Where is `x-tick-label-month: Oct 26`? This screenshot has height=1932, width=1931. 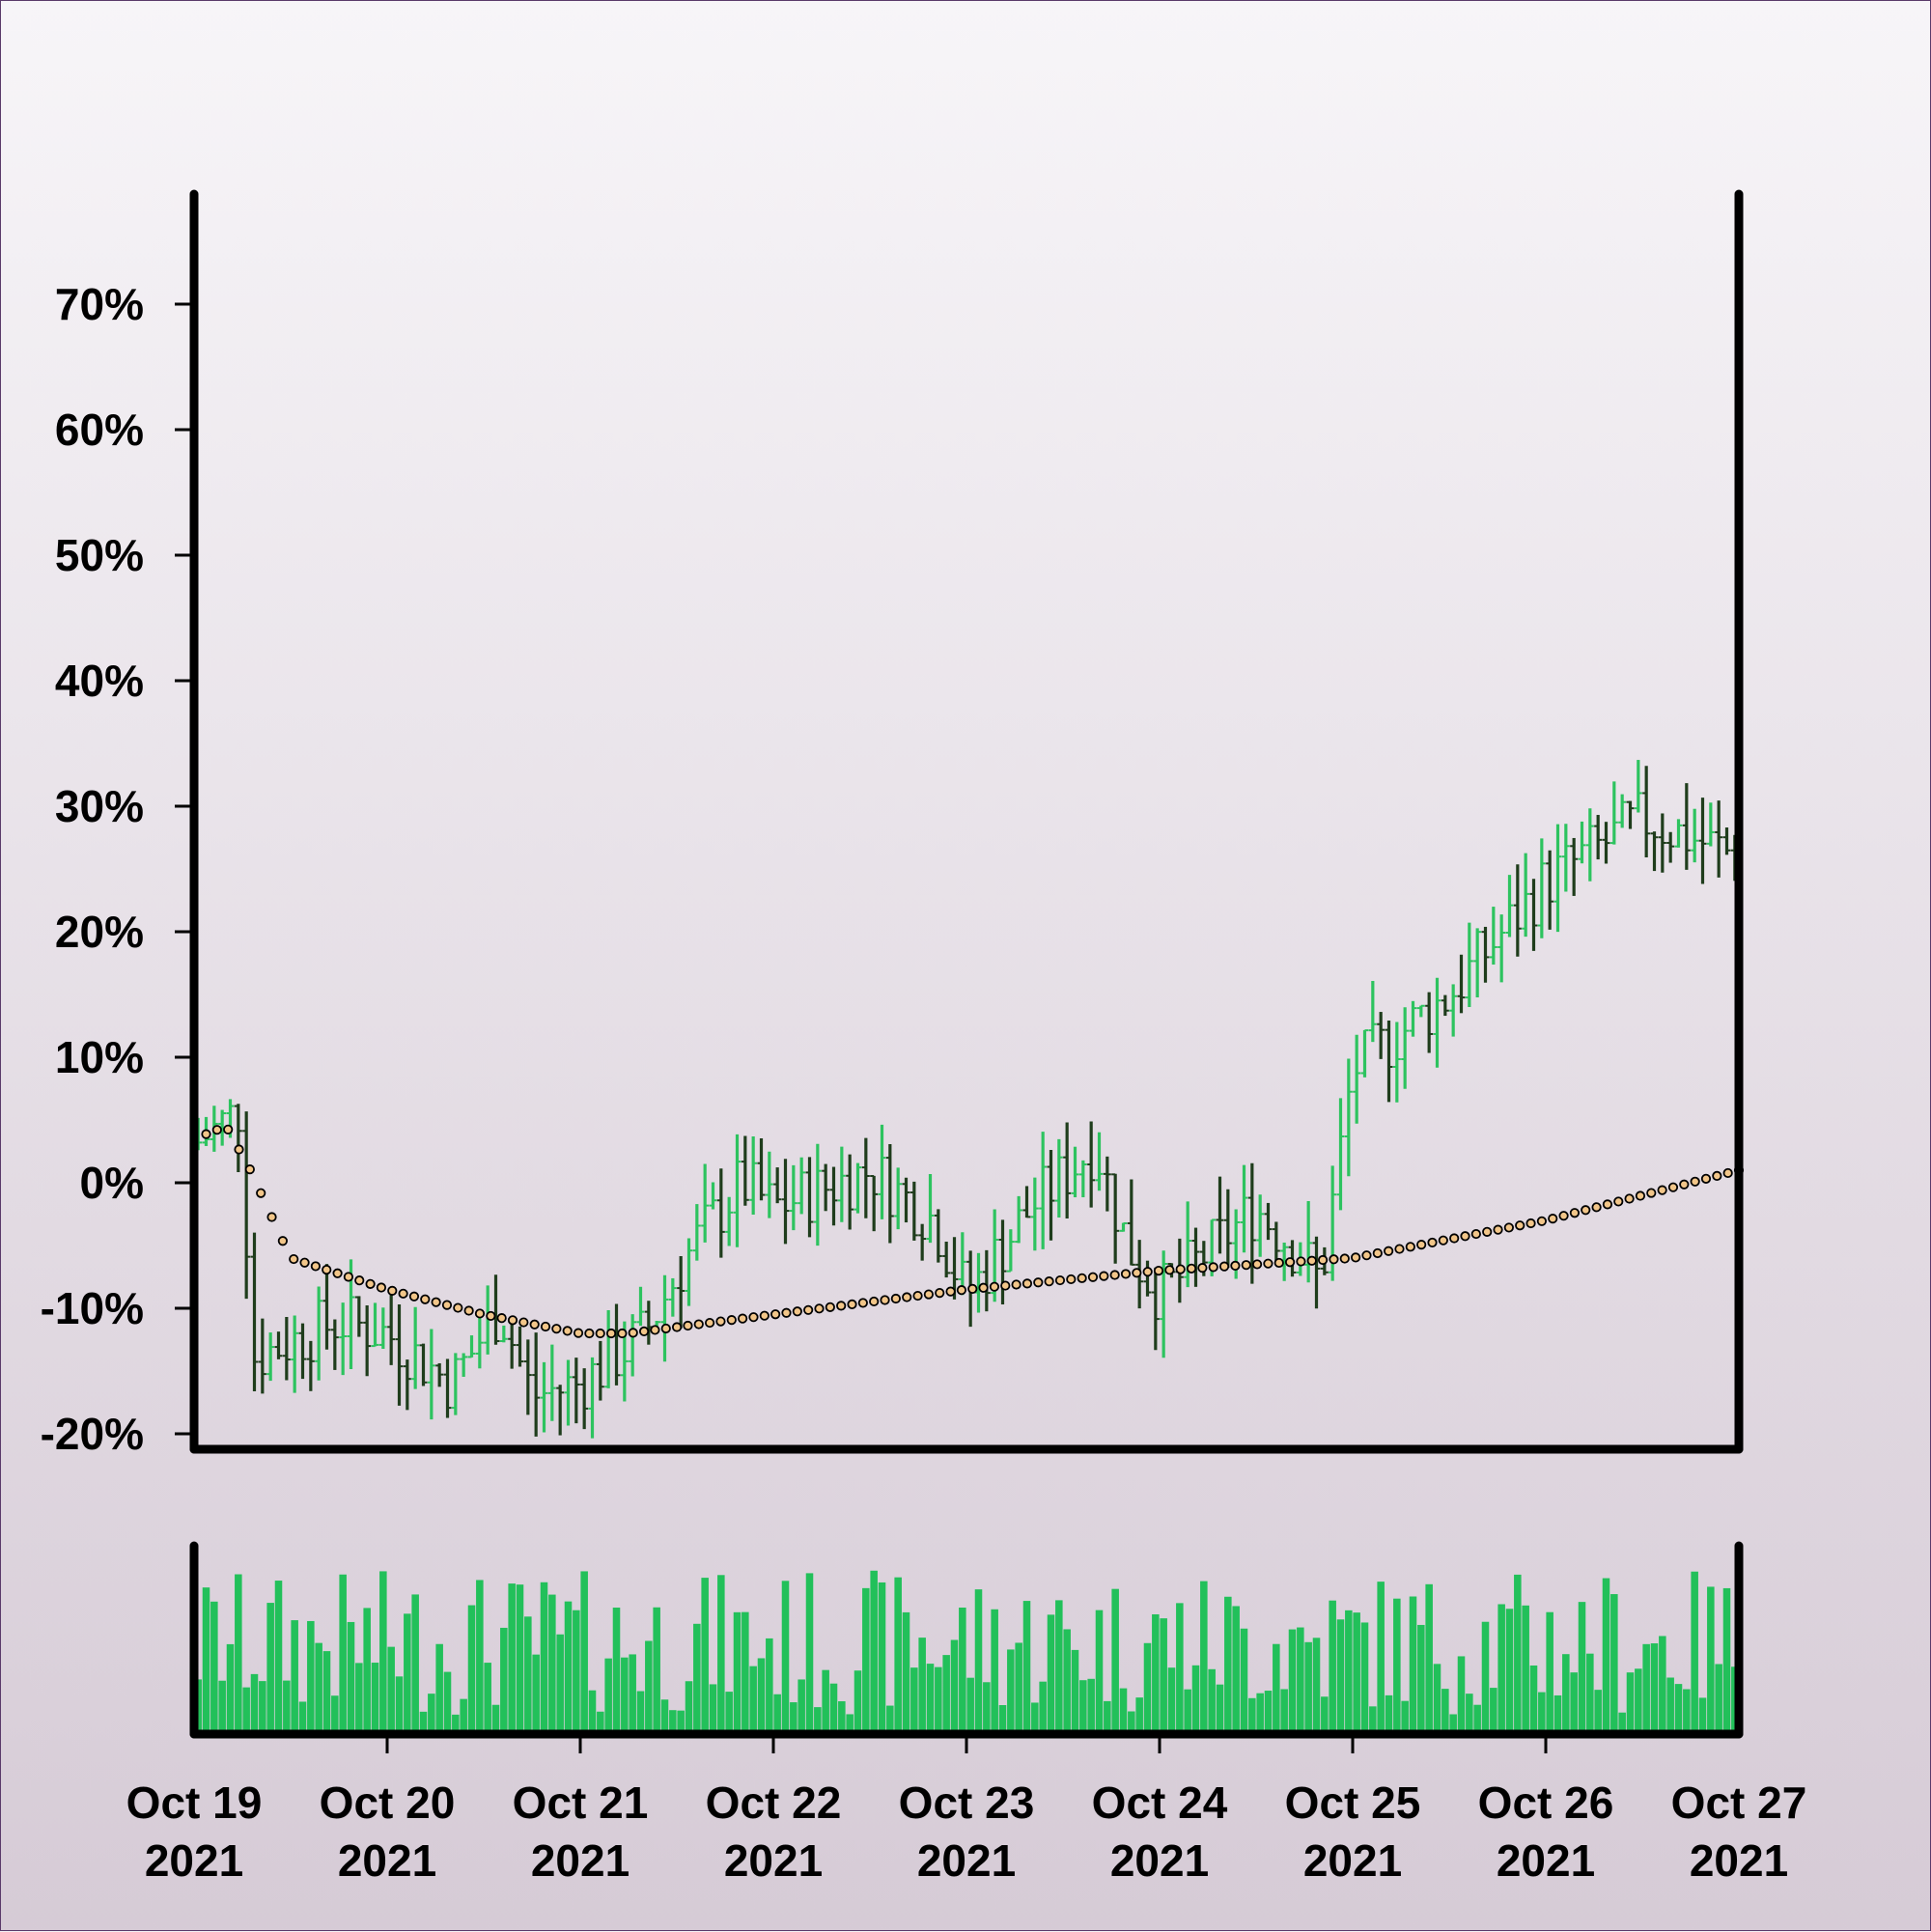
x-tick-label-month: Oct 26 is located at coordinates (1546, 1803).